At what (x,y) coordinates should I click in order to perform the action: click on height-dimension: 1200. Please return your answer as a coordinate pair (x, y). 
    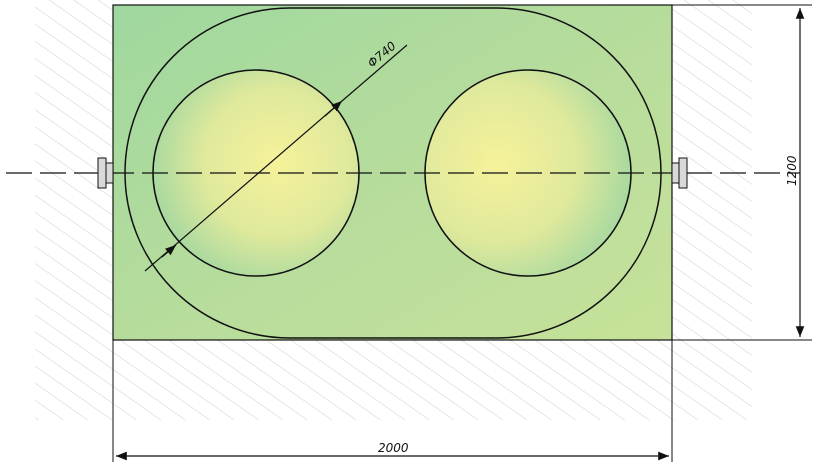
    Looking at the image, I should click on (742, 172).